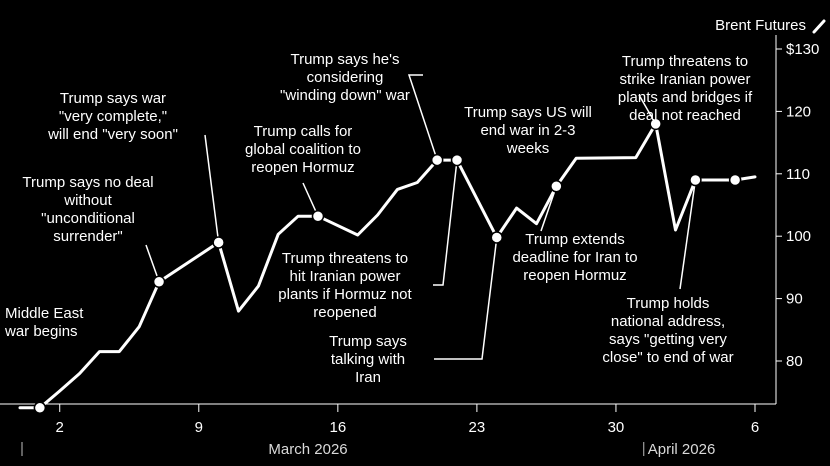 This screenshot has width=830, height=466. What do you see at coordinates (318, 216) in the screenshot?
I see `event-marker-global-coalition` at bounding box center [318, 216].